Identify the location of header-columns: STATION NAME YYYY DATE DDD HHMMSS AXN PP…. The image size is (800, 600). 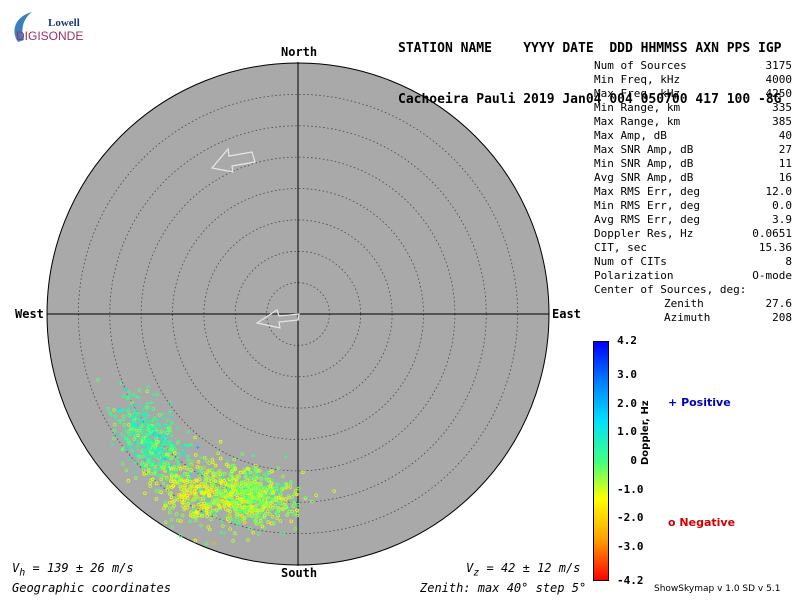
(590, 48).